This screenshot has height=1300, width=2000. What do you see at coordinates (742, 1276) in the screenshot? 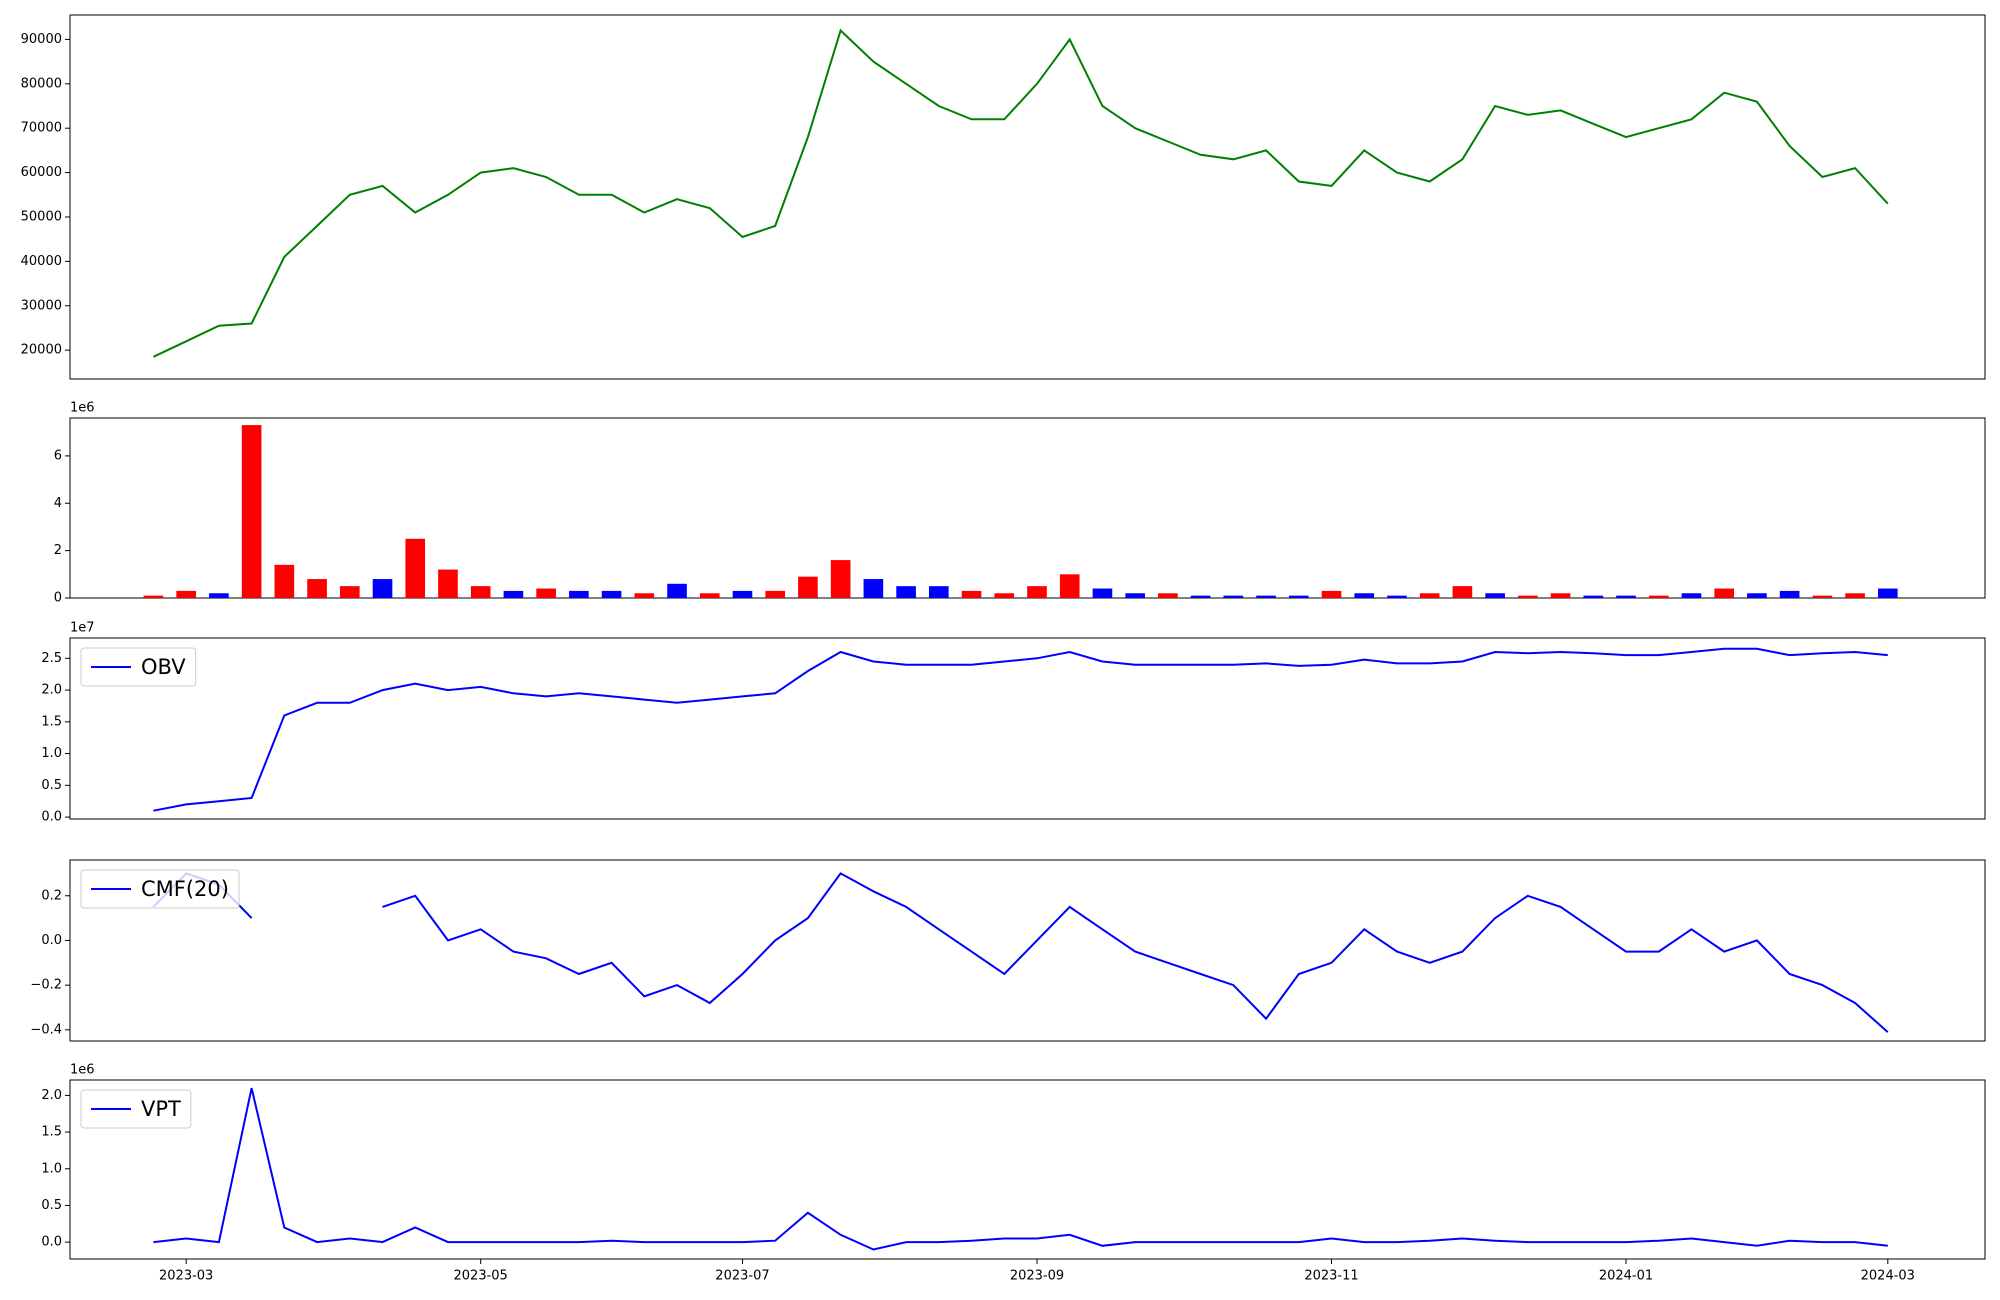
I see `x-tick-label: 2023-07` at bounding box center [742, 1276].